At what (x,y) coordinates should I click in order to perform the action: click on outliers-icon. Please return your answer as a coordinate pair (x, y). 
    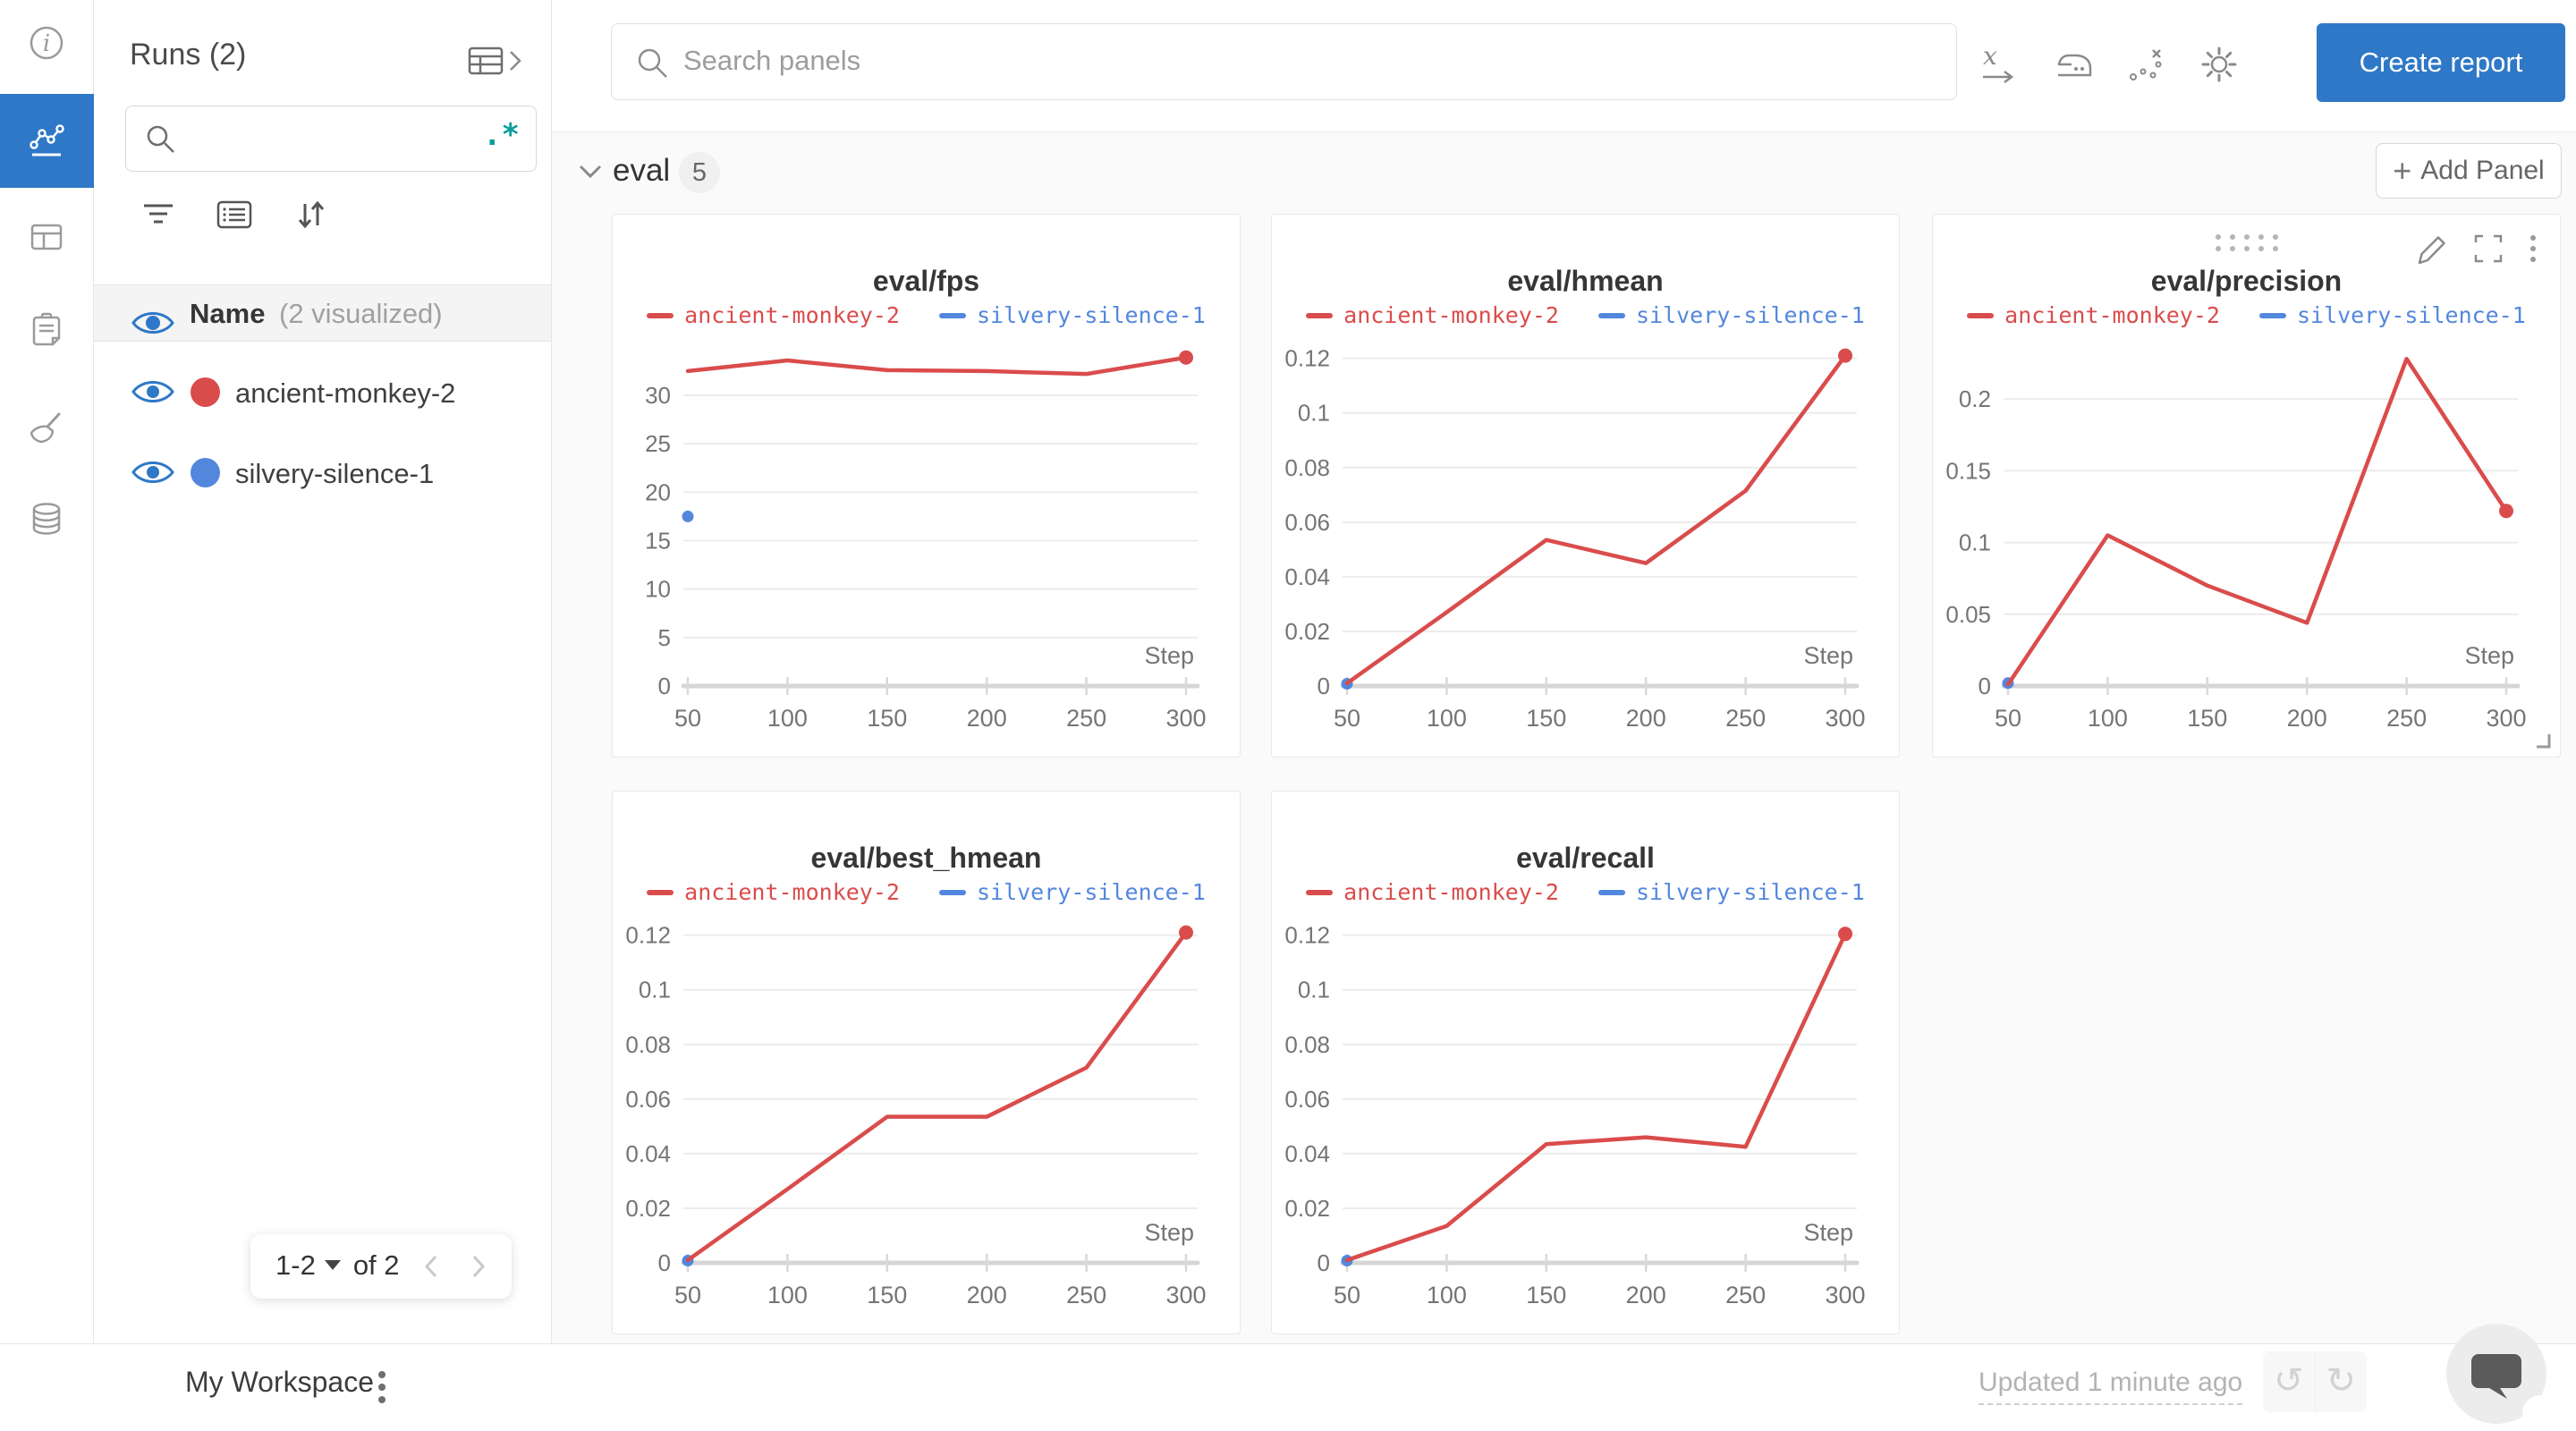
    Looking at the image, I should click on (2147, 65).